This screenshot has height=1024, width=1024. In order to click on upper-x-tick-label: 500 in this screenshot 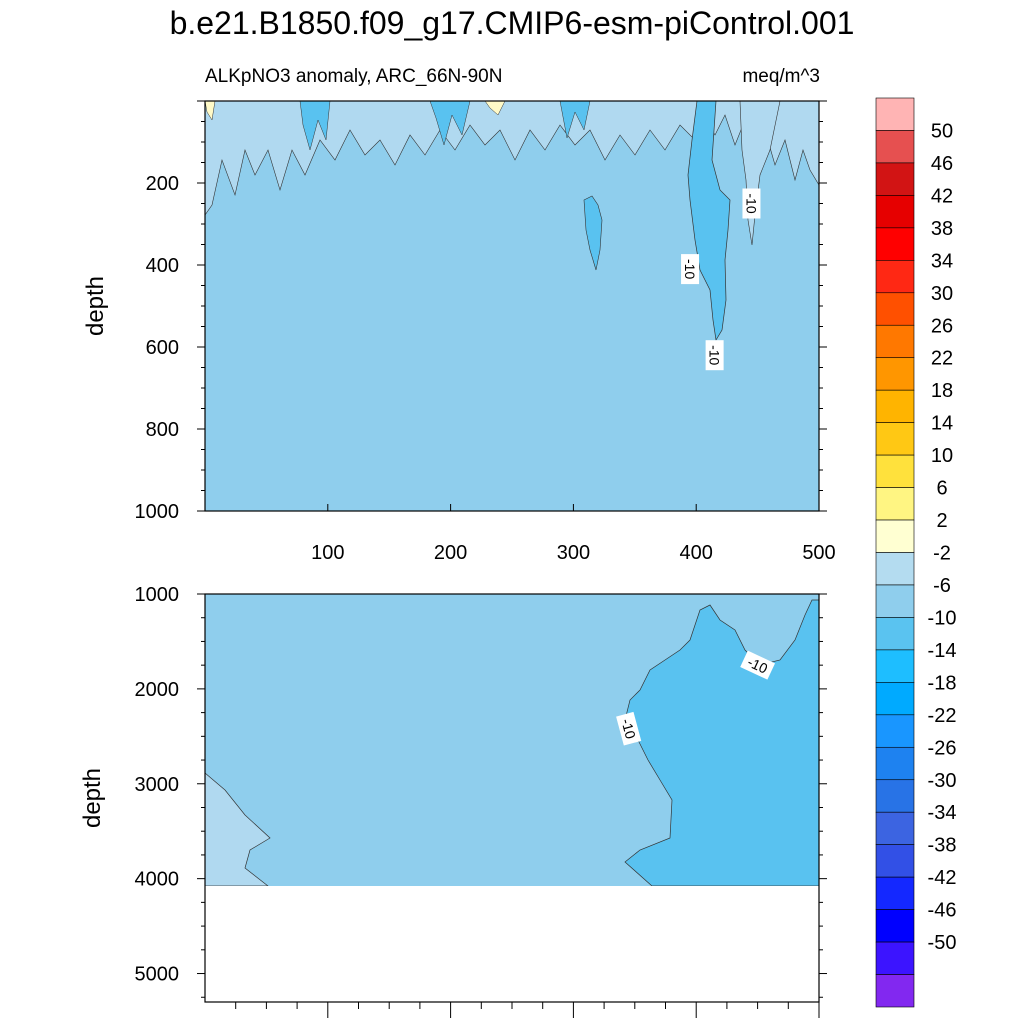, I will do `click(818, 553)`.